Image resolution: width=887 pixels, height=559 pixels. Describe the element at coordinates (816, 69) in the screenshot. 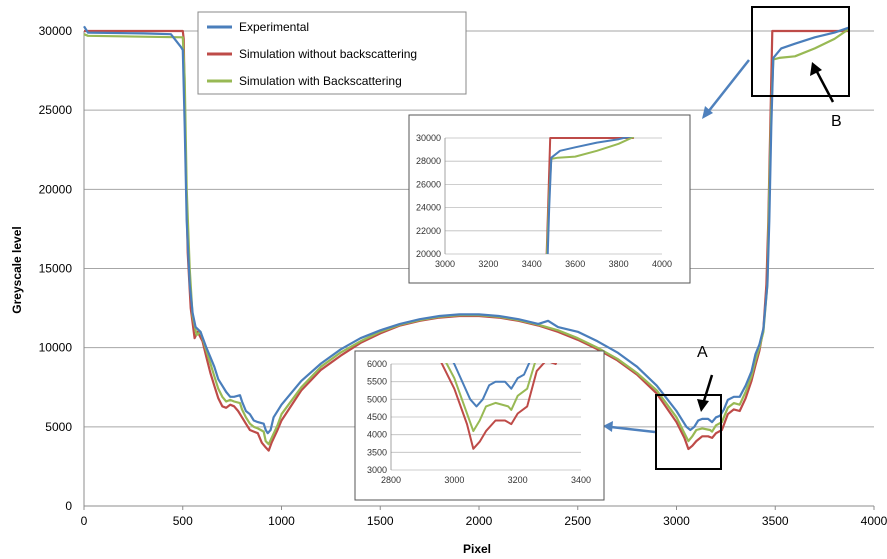

I see `annotation-arrowhead-b` at that location.